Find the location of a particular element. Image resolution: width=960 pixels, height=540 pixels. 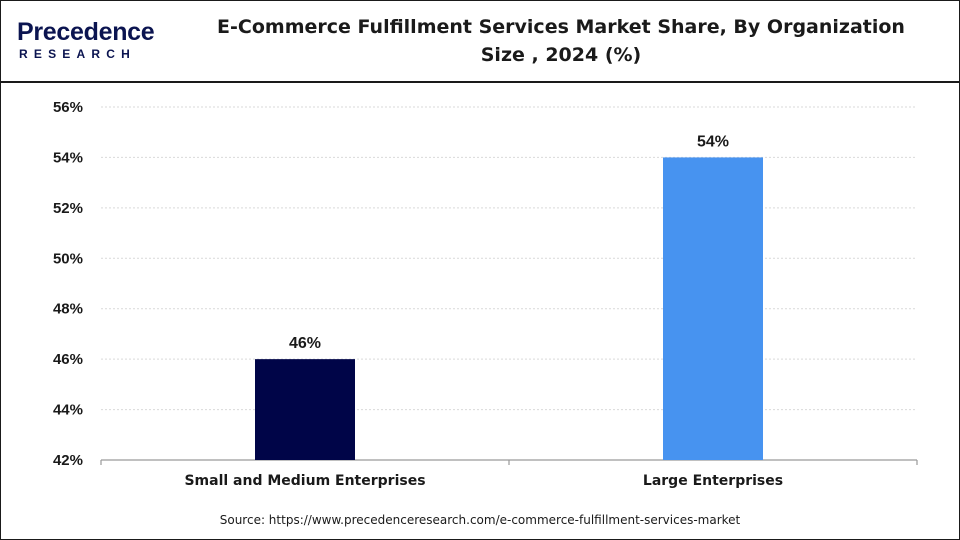

y-tick-label: 48% is located at coordinates (68, 309).